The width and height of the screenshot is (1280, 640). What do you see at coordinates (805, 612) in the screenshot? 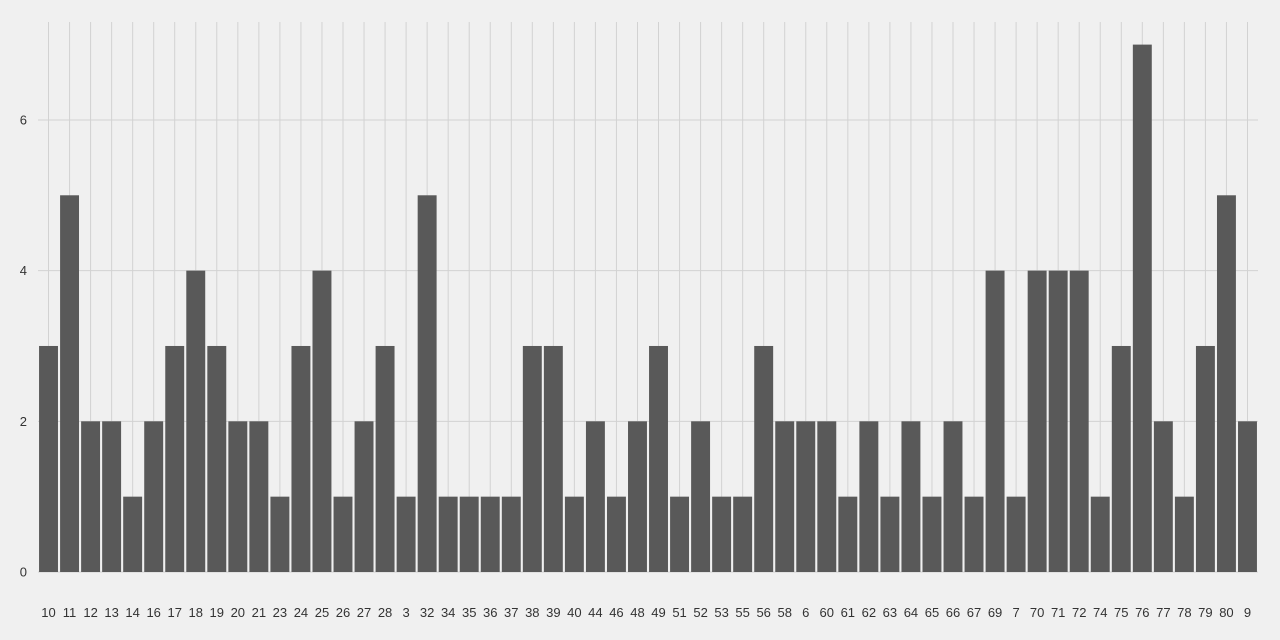
I see `x-tick-label: 6` at bounding box center [805, 612].